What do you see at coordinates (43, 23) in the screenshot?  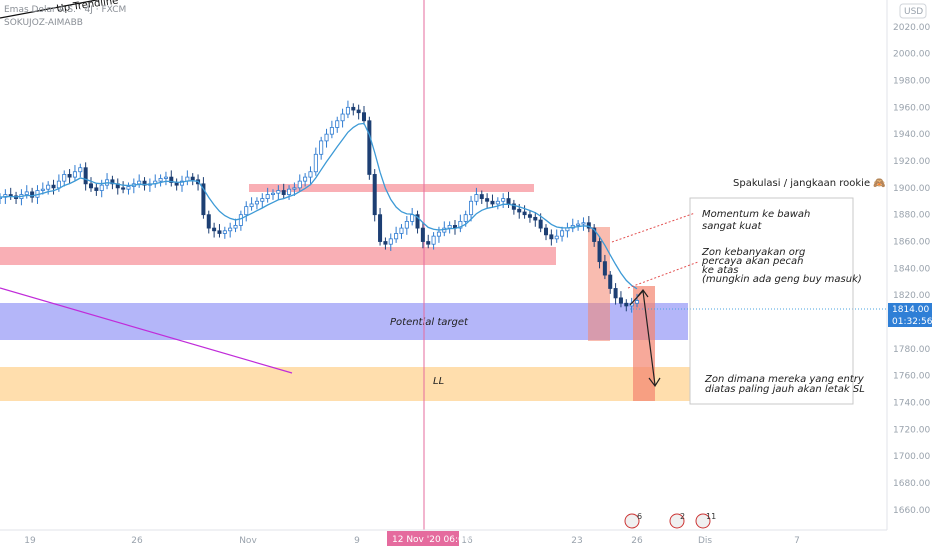 I see `author-line: SOKUJOZ-AIMABB` at bounding box center [43, 23].